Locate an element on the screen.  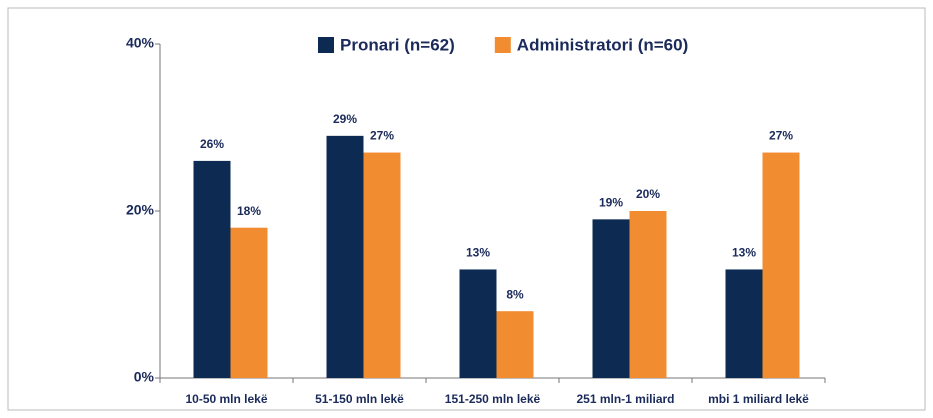
value-label: 18% is located at coordinates (249, 211).